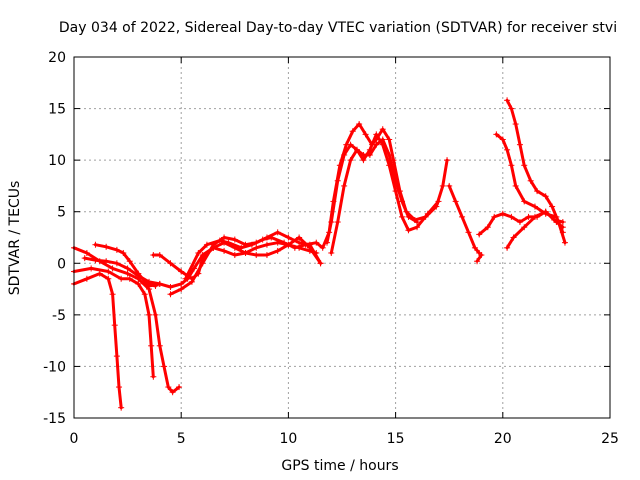  What do you see at coordinates (54, 419) in the screenshot?
I see `y-tick-label: -15` at bounding box center [54, 419].